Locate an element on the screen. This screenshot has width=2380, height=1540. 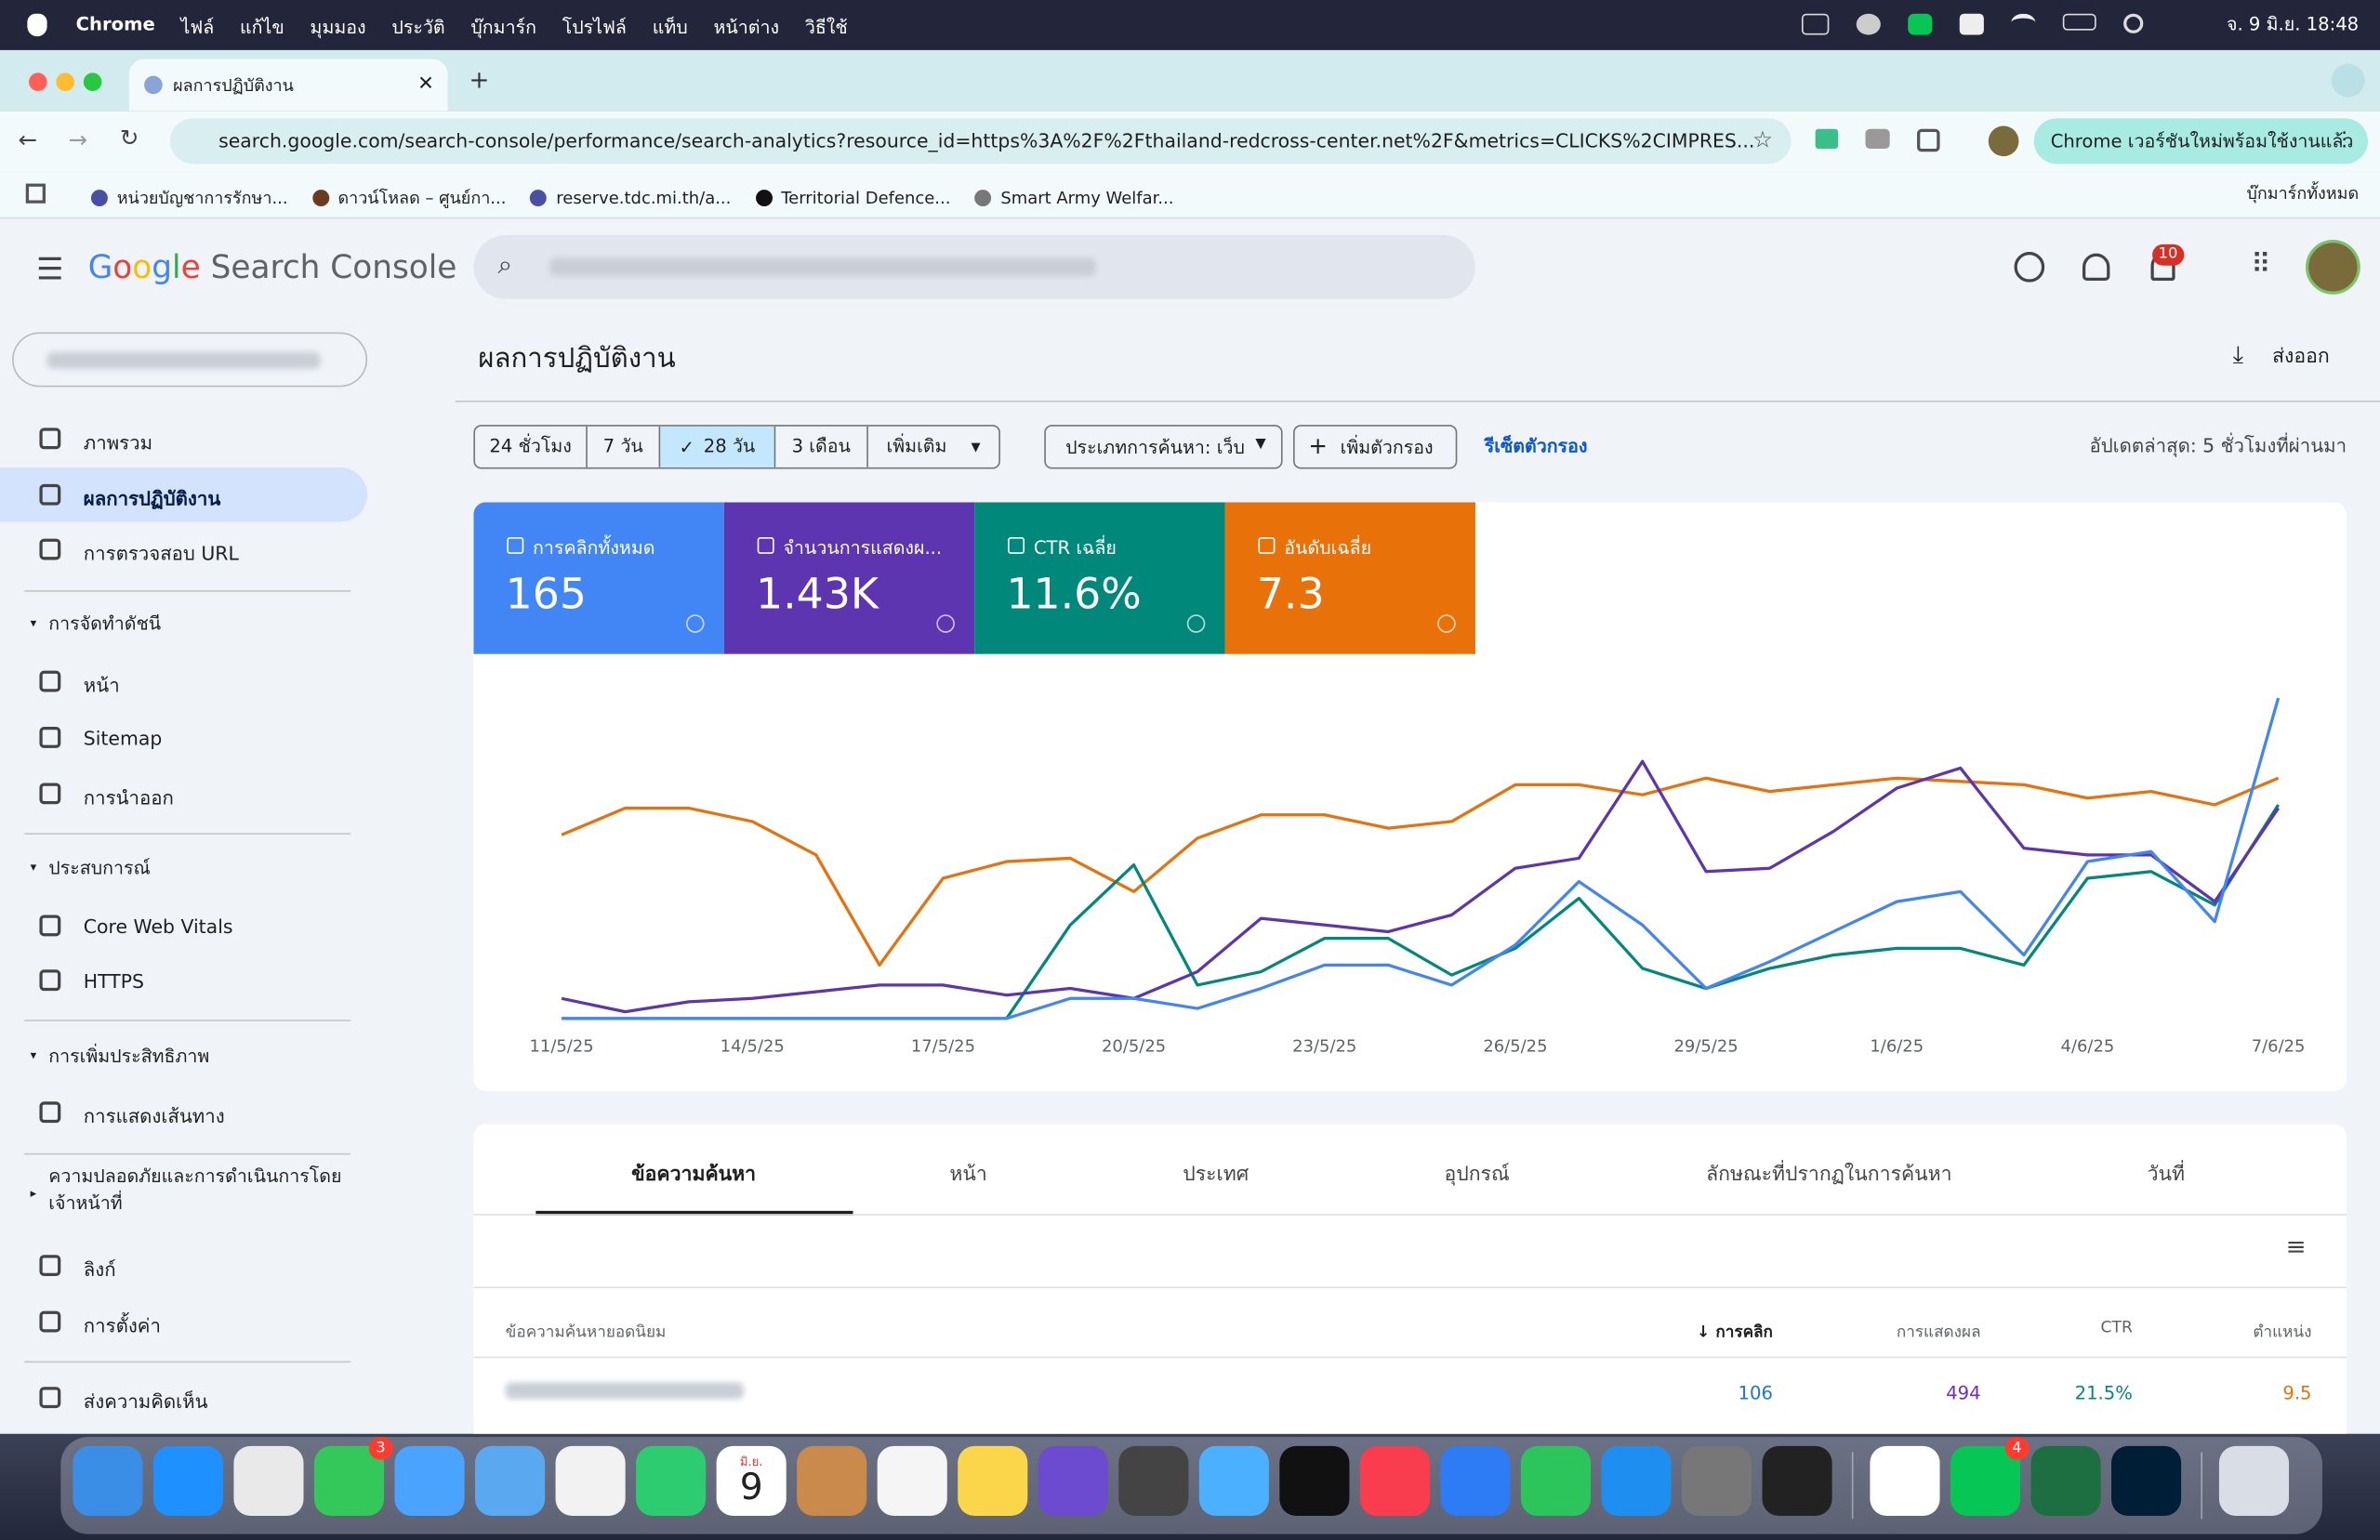
menu-item: โปรไฟล์ is located at coordinates (594, 27).